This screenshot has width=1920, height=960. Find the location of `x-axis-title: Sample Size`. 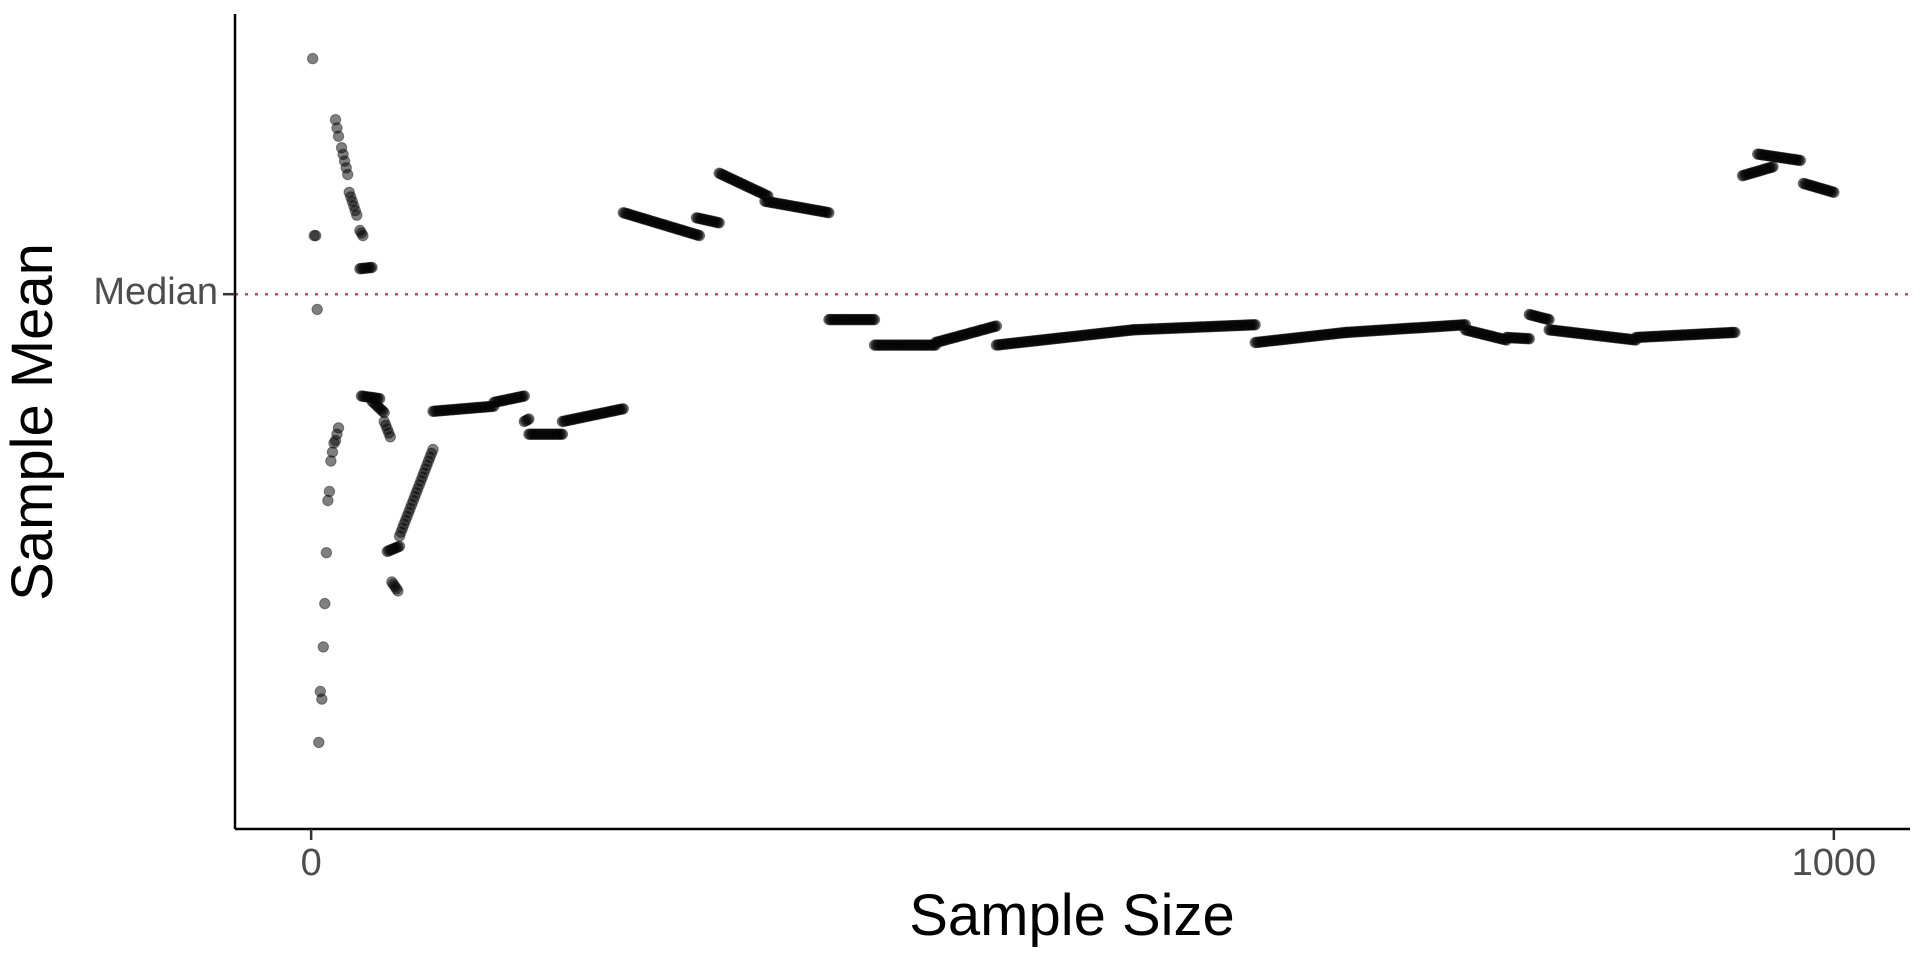

x-axis-title: Sample Size is located at coordinates (1072, 915).